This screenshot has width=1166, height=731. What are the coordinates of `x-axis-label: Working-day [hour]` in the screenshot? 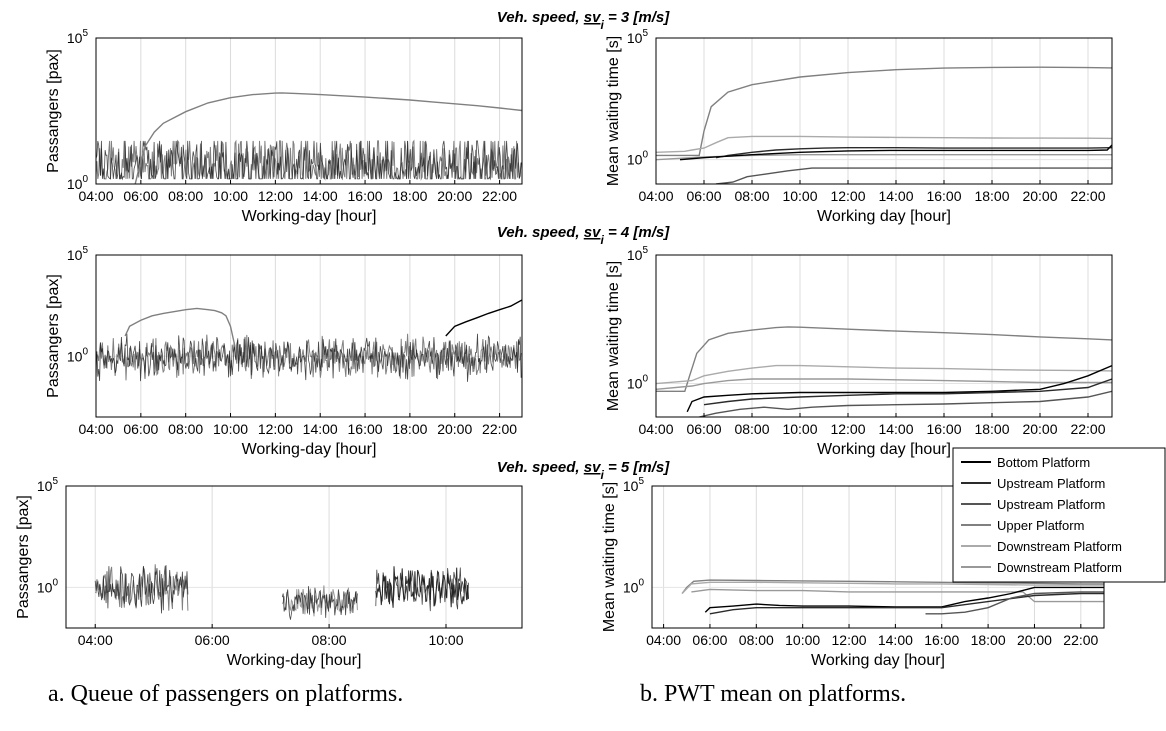 It's located at (309, 449).